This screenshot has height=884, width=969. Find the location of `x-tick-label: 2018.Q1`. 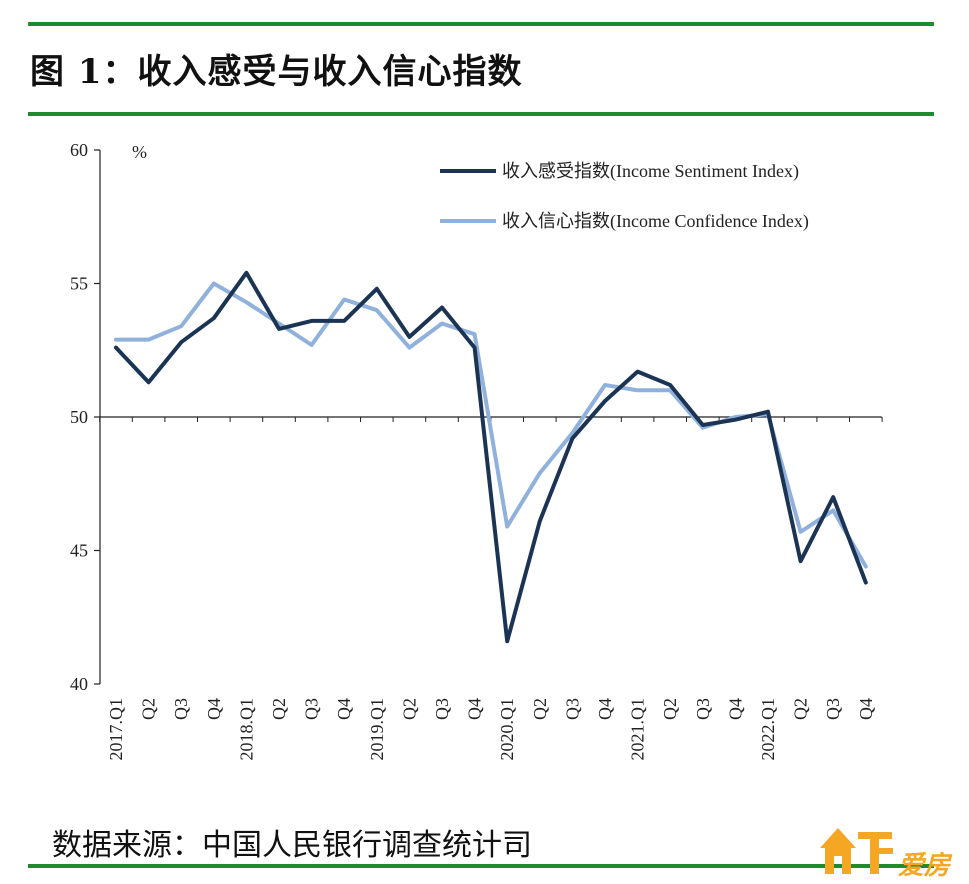

x-tick-label: 2018.Q1 is located at coordinates (246, 729).